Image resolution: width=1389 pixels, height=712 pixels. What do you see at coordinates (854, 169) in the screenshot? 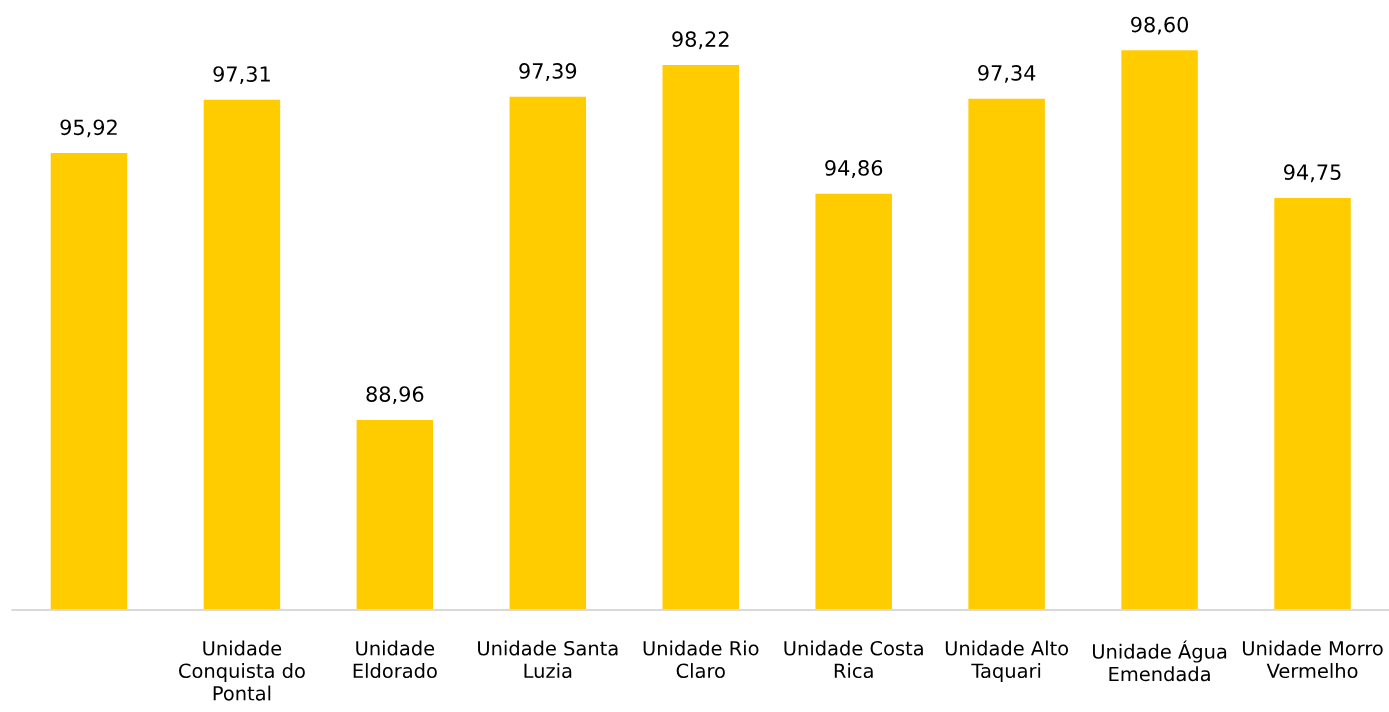
I see `data-label: 94,86` at bounding box center [854, 169].